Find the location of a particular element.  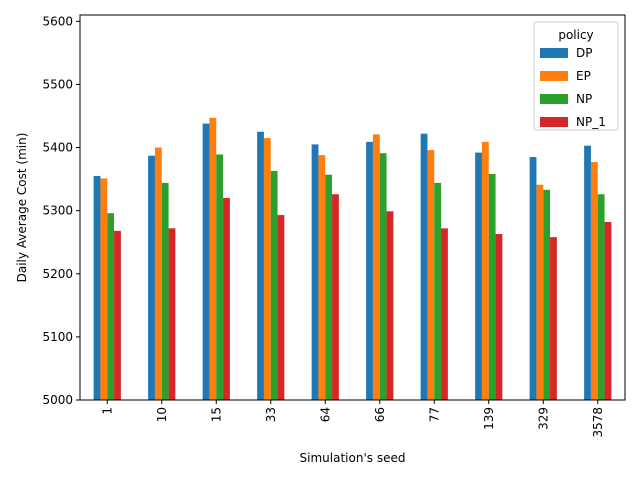

legend: policy DP EP NP NP_1 is located at coordinates (576, 76).